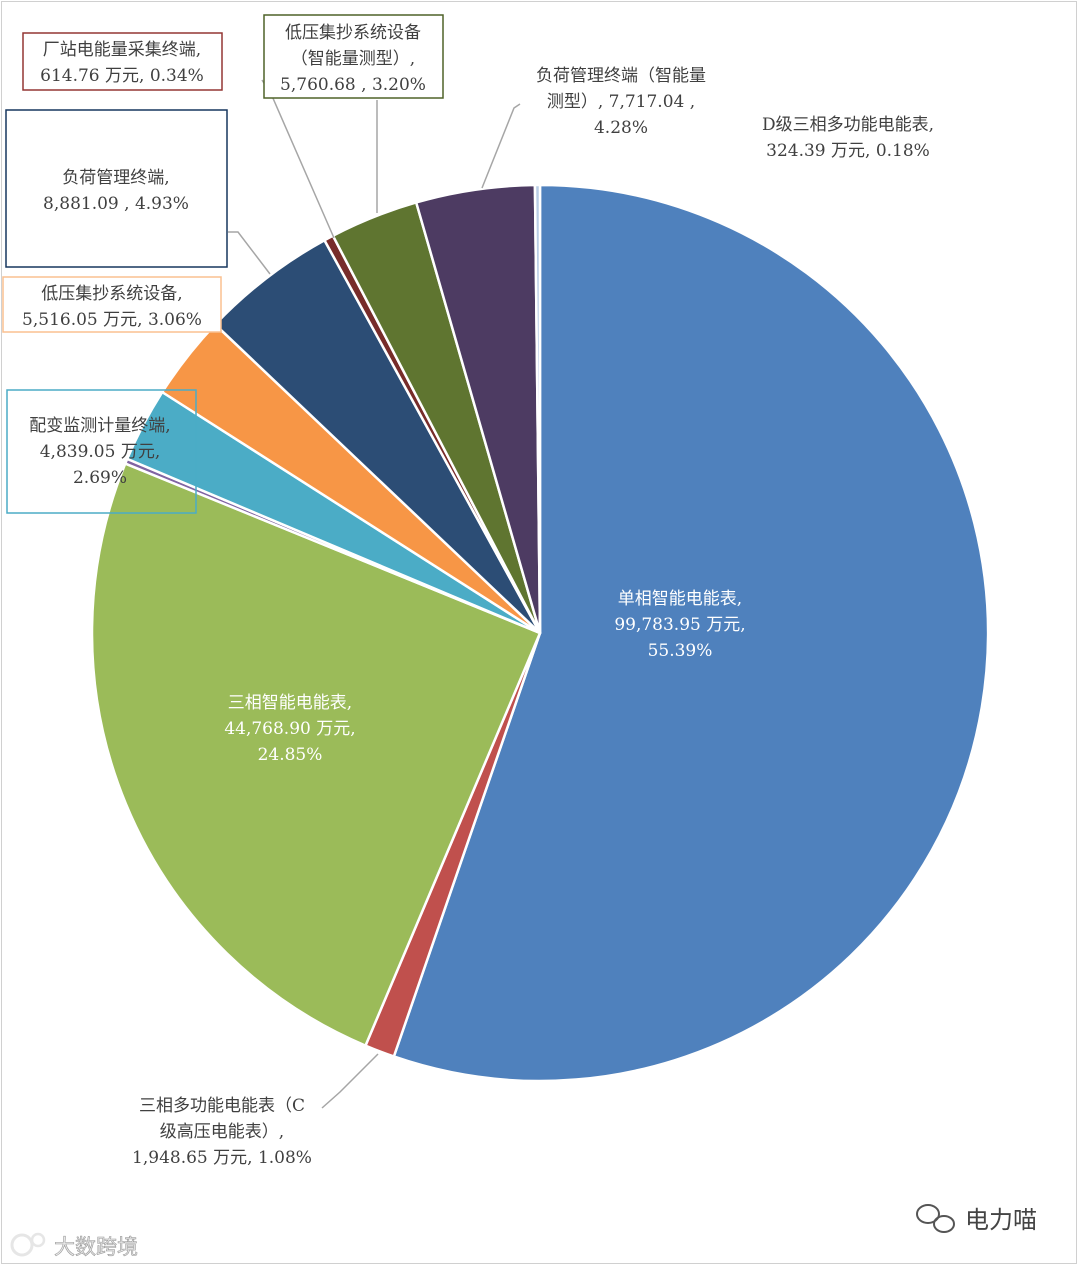  What do you see at coordinates (501, 146) in the screenshot?
I see `leader-line-load-mgmt-smart` at bounding box center [501, 146].